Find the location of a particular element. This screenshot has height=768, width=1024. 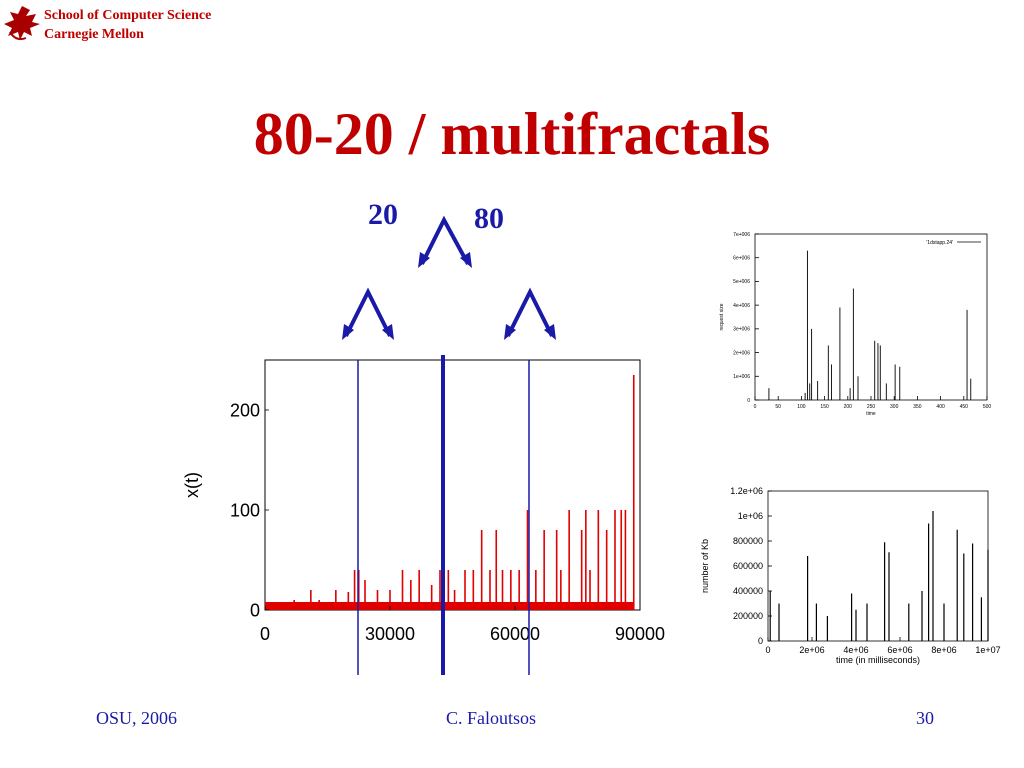

chart3-xtick-label-2: 4e+06 is located at coordinates (855, 650).